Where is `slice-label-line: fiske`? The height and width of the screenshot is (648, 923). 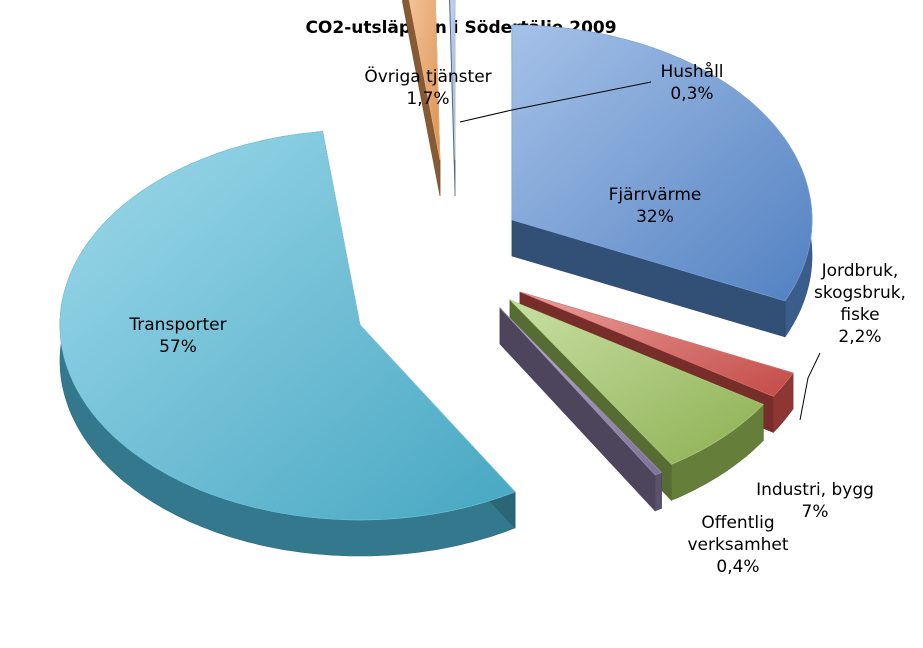
slice-label-line: fiske is located at coordinates (859, 315).